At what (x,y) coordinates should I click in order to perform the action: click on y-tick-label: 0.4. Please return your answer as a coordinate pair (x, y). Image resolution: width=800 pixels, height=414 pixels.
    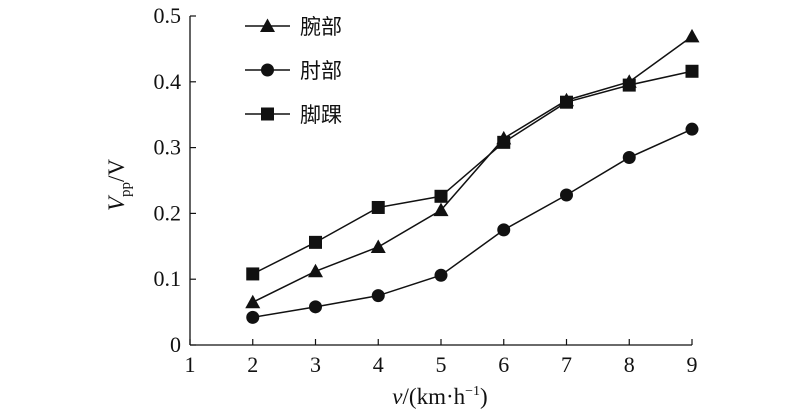
    Looking at the image, I should click on (168, 81).